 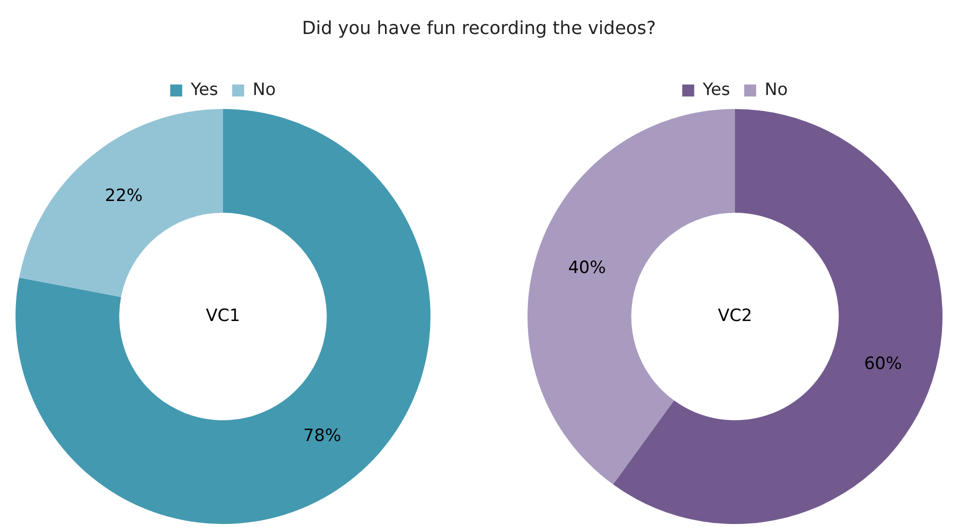 What do you see at coordinates (123, 196) in the screenshot?
I see `data-label: 22%` at bounding box center [123, 196].